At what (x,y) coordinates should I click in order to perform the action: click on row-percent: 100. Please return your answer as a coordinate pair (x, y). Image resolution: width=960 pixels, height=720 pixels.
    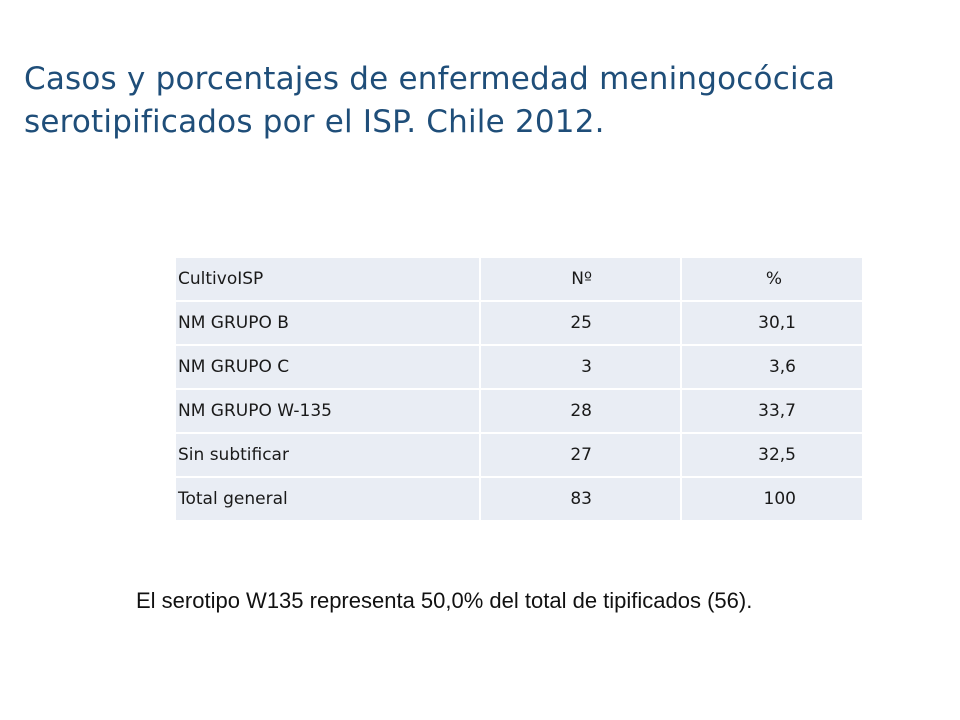
    Looking at the image, I should click on (772, 499).